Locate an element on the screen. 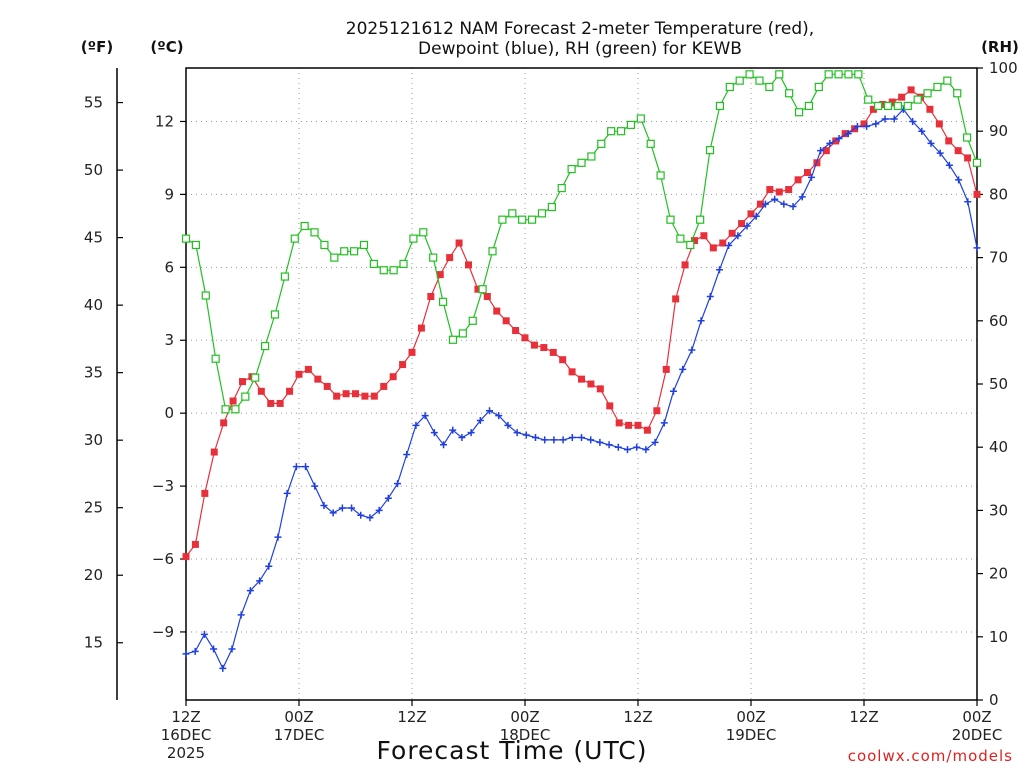  rh-tick-label: 60 is located at coordinates (998, 321).